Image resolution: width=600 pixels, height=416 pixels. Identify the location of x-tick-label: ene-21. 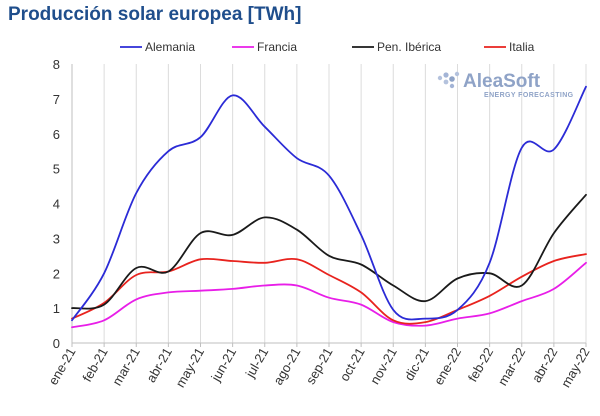
(61, 366).